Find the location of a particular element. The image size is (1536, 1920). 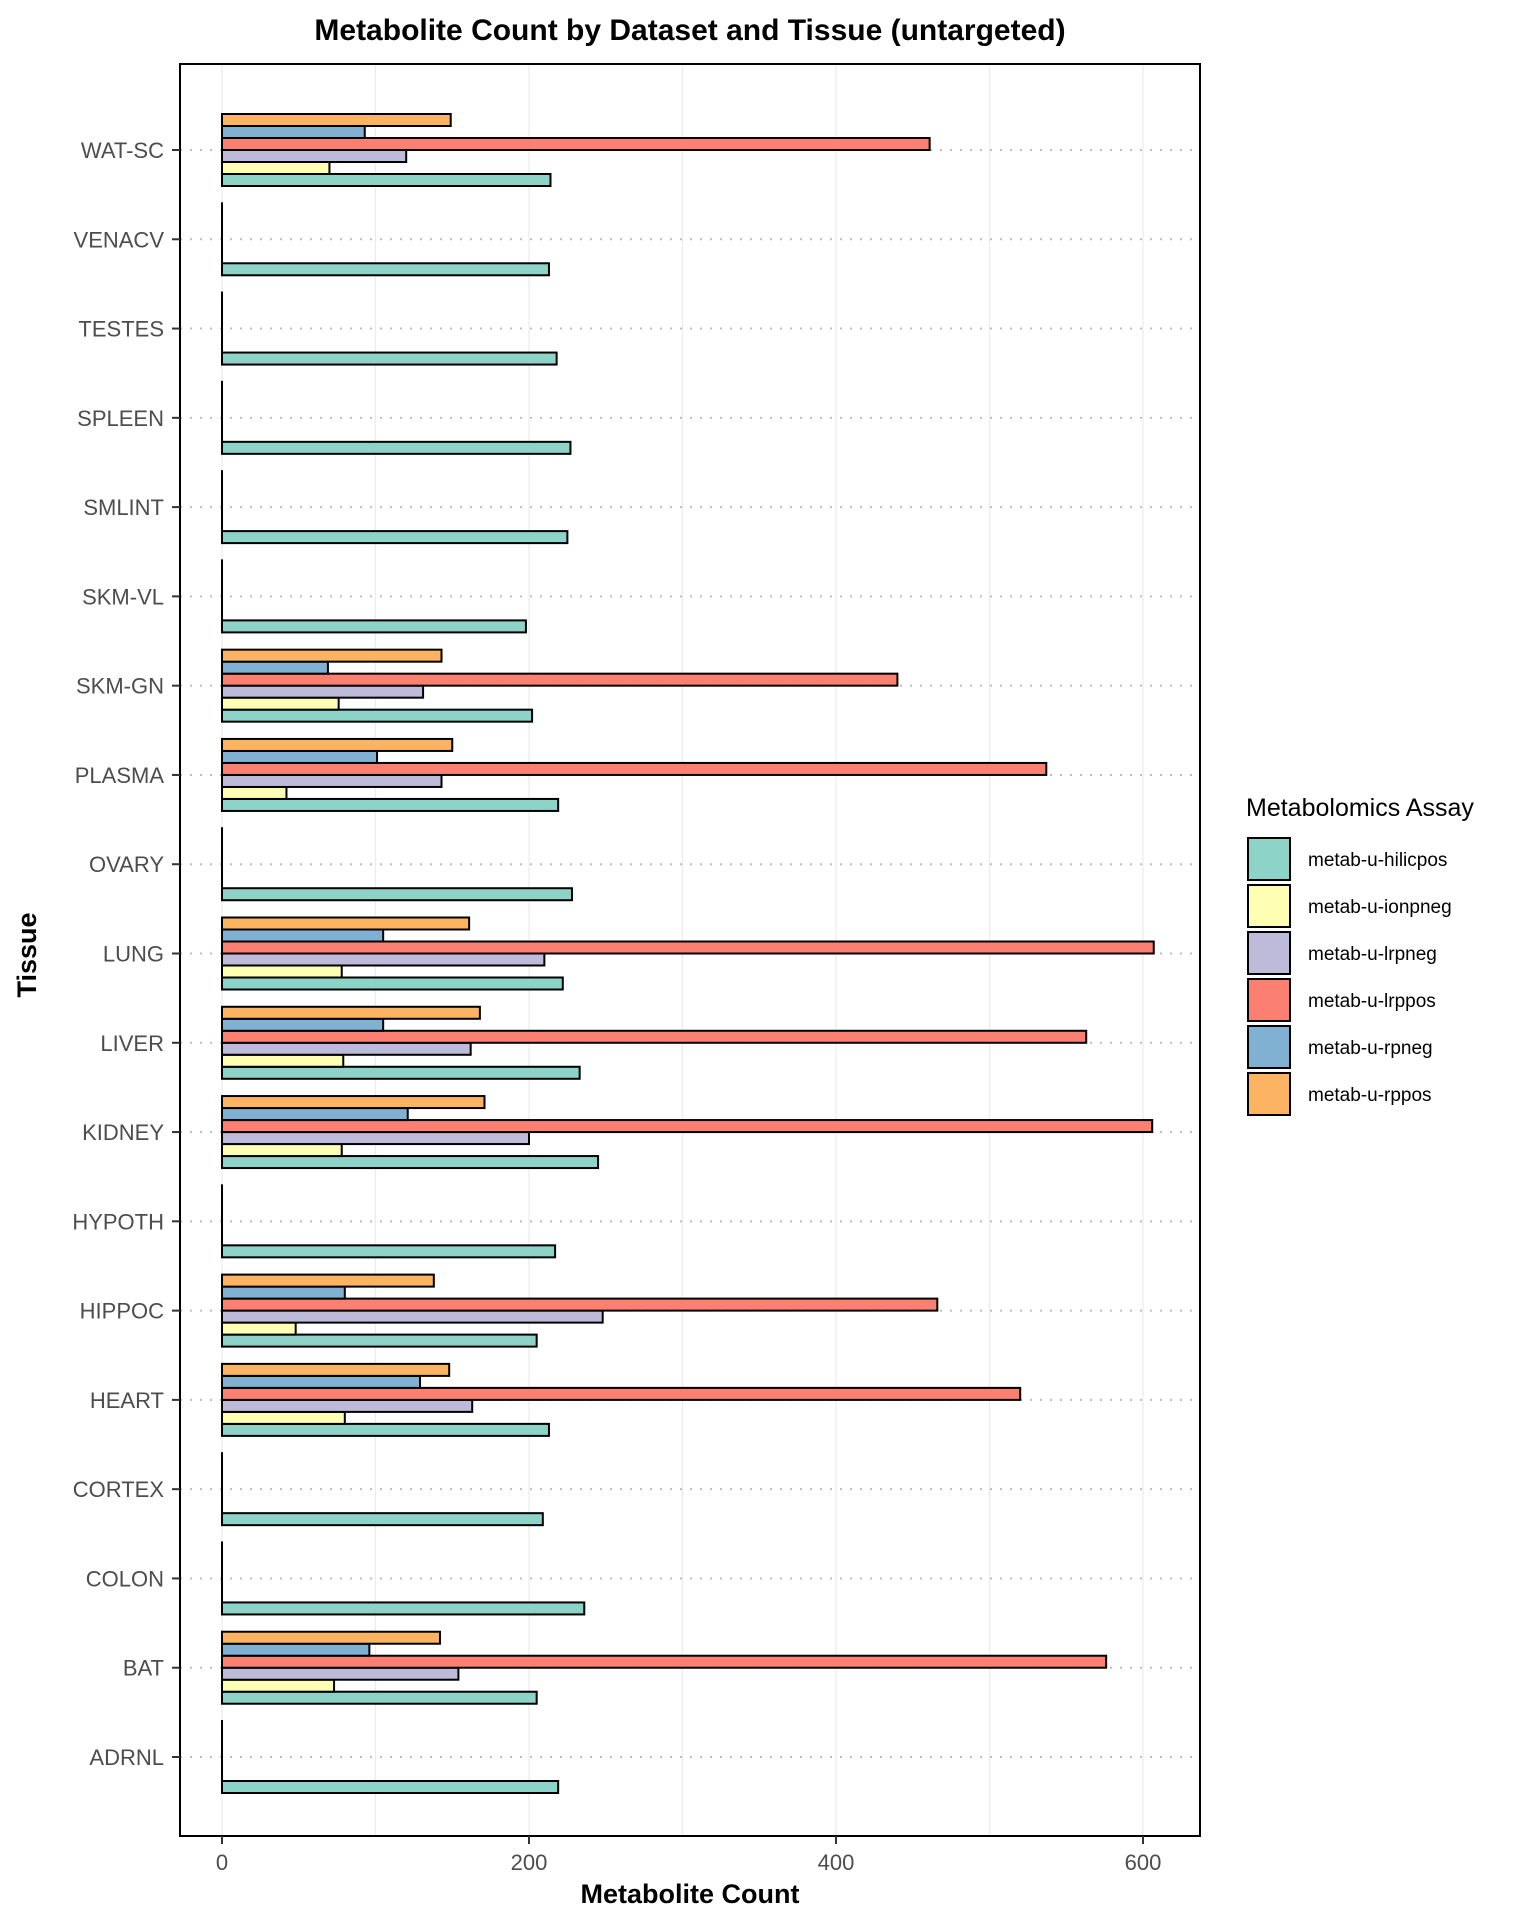

legend-label: metab-u-hilicpos is located at coordinates (1377, 860).